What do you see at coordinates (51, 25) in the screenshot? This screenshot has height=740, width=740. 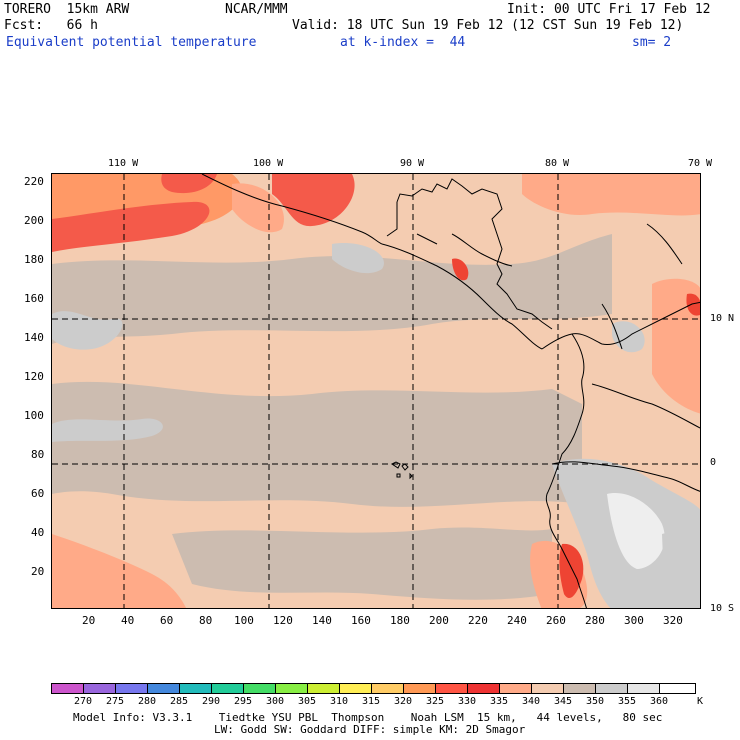 I see `forecast-hour: Fcst: 66 h` at bounding box center [51, 25].